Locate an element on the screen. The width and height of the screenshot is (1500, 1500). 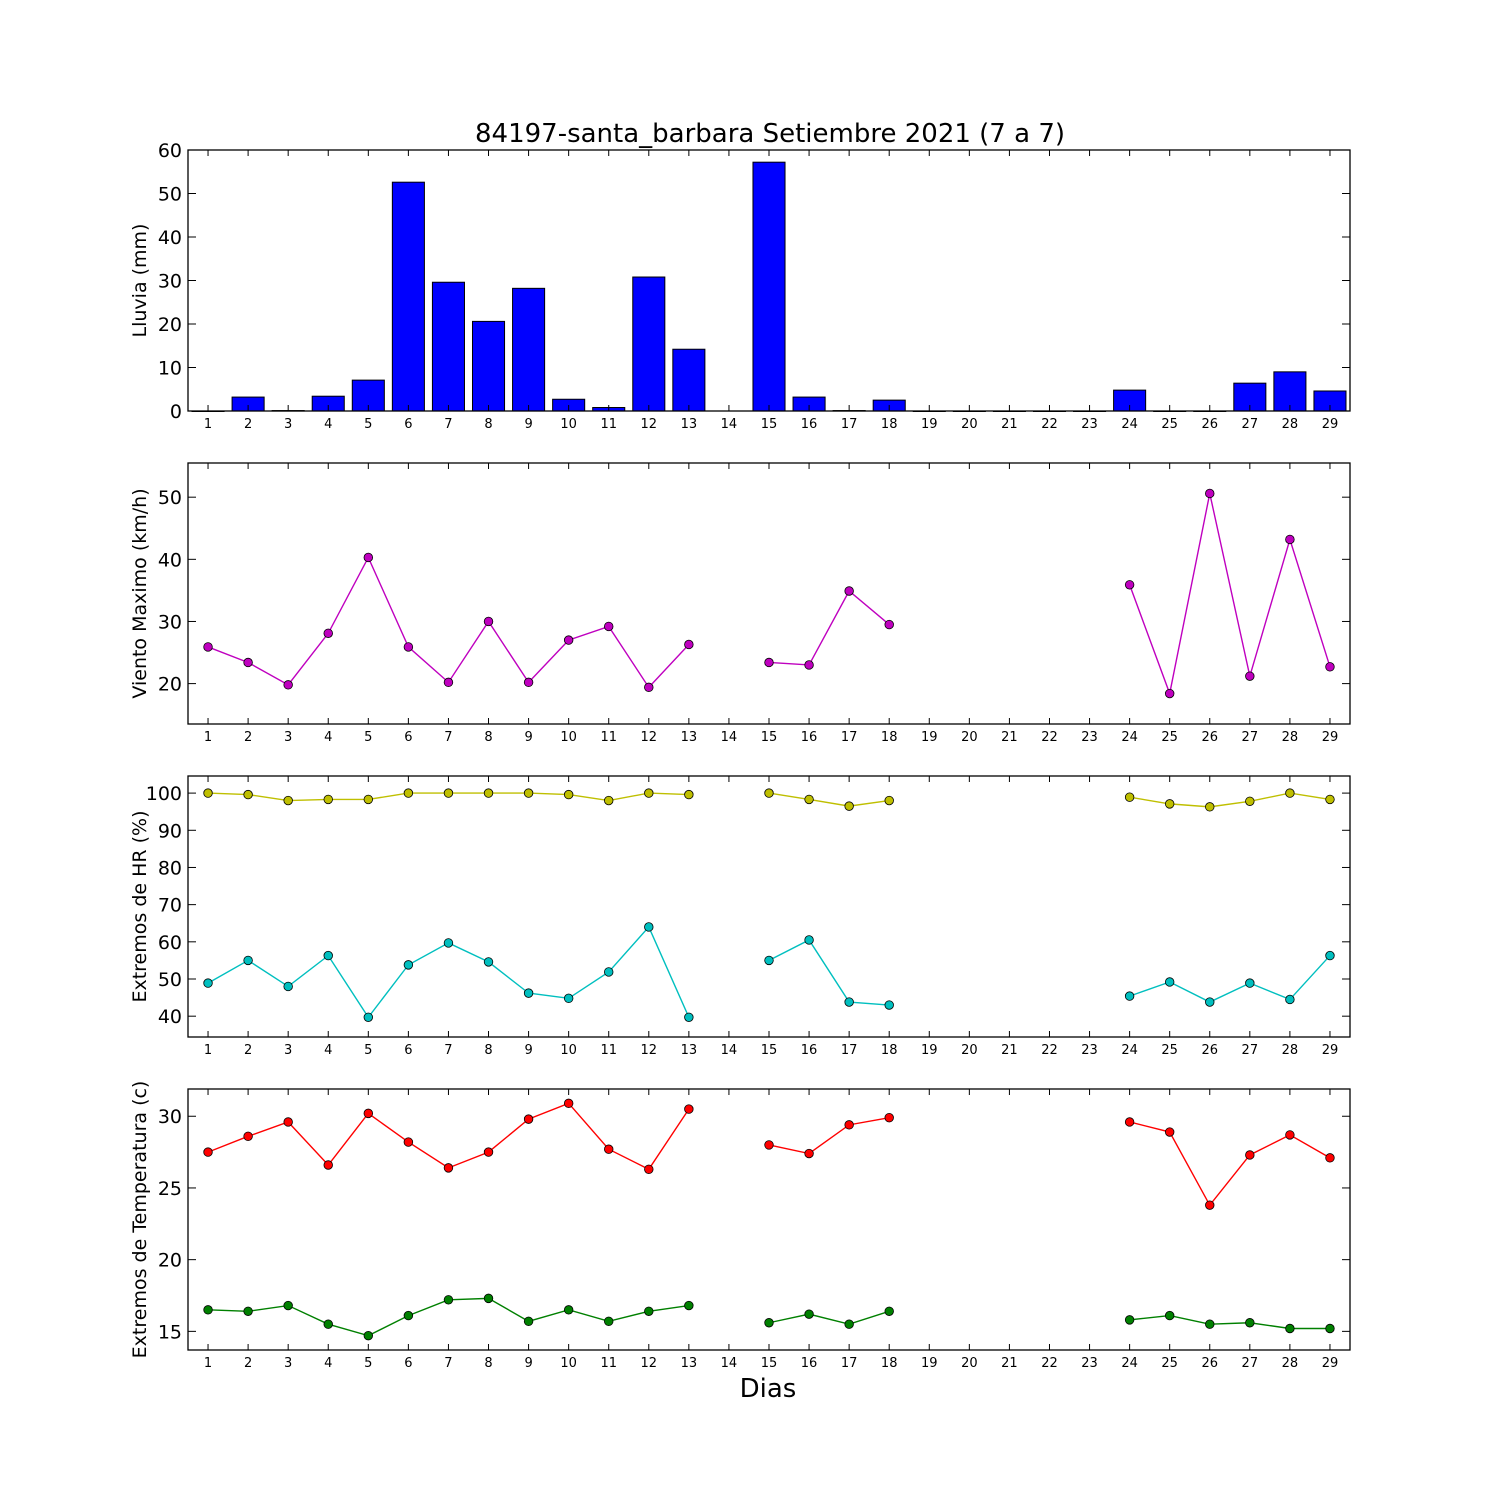
x-tick-label: 20 is located at coordinates (969, 737).